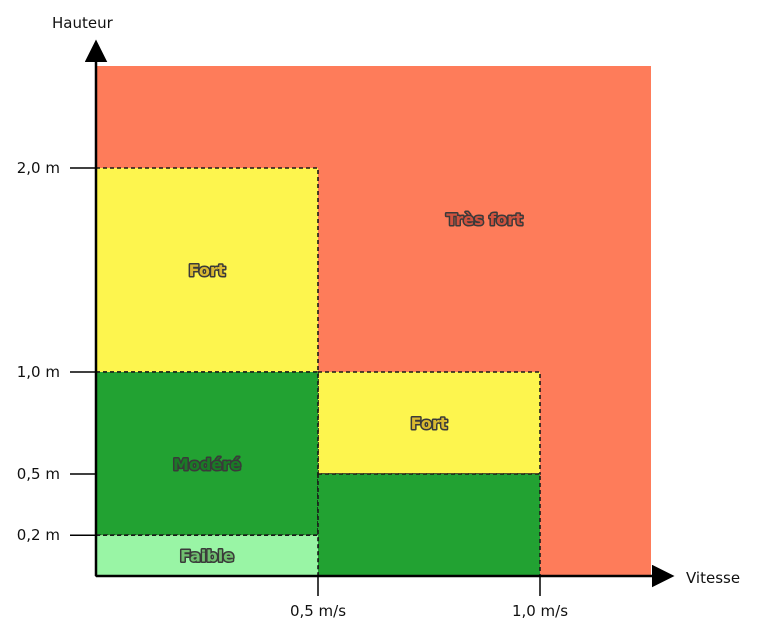  What do you see at coordinates (38, 372) in the screenshot?
I see `y-tick-label: 1,0 m` at bounding box center [38, 372].